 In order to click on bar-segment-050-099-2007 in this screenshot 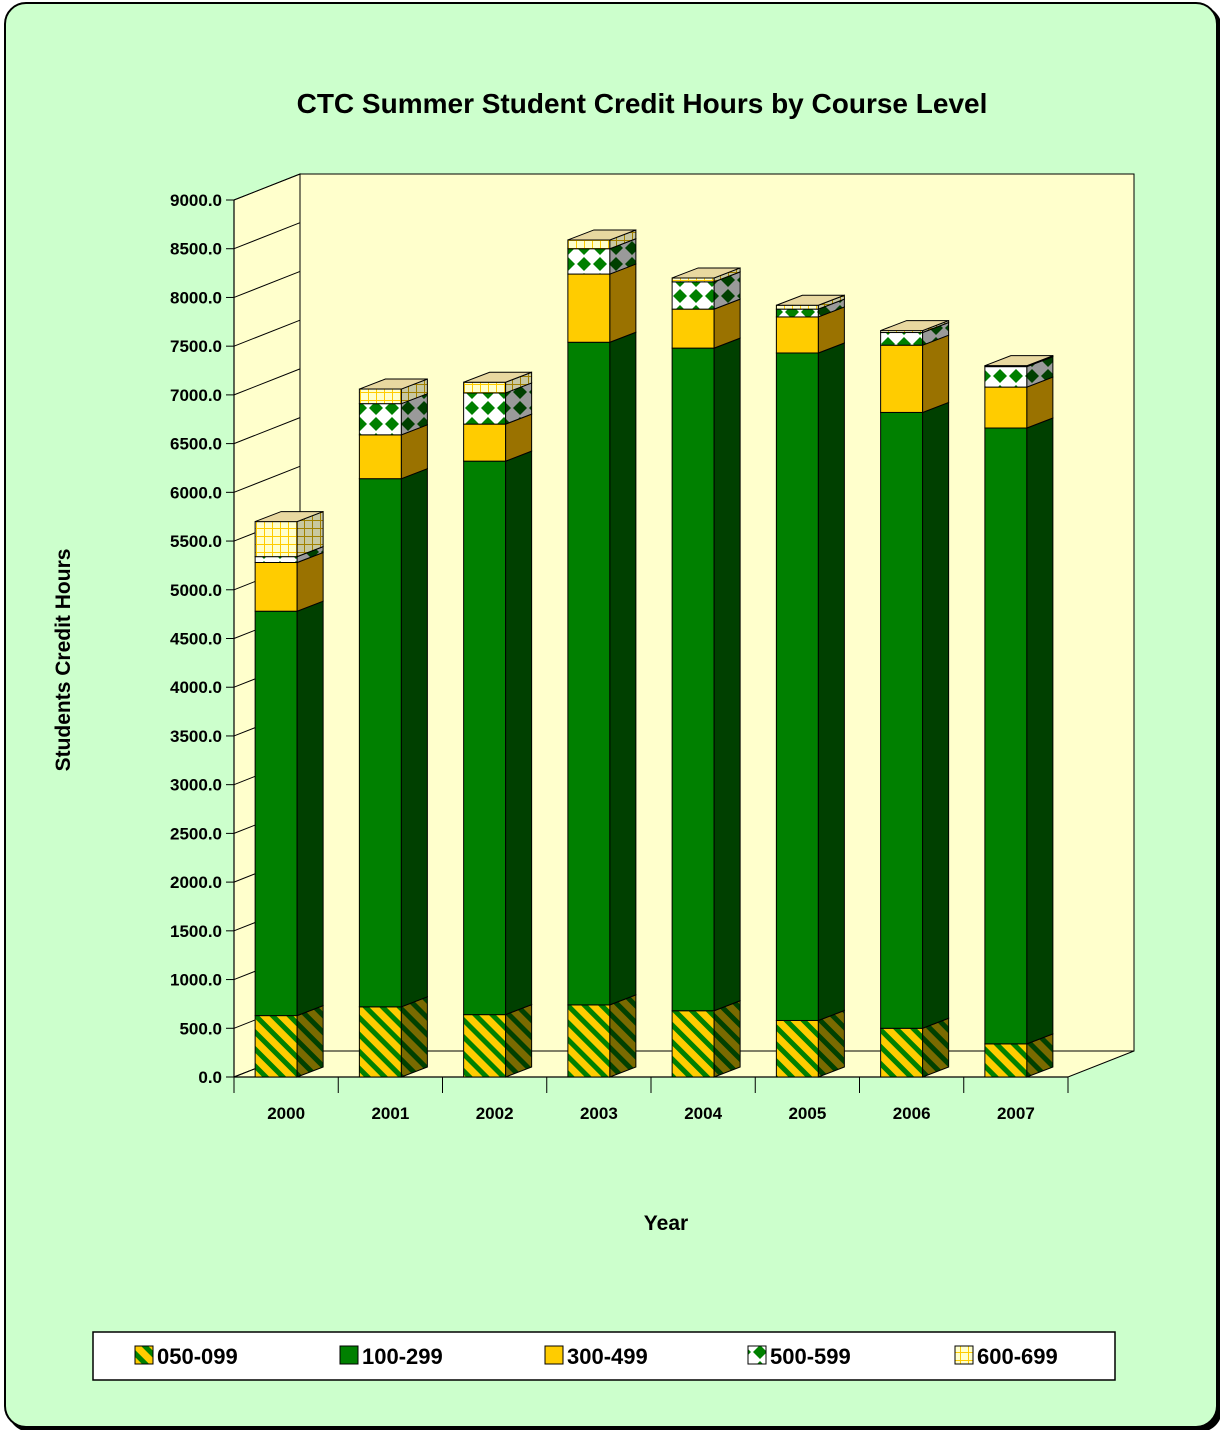, I will do `click(1006, 1060)`.